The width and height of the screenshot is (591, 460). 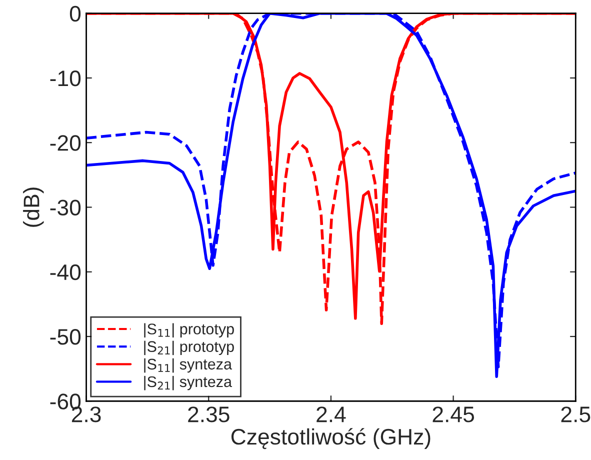 I want to click on y-axis-title: (dB), so click(x=33, y=207).